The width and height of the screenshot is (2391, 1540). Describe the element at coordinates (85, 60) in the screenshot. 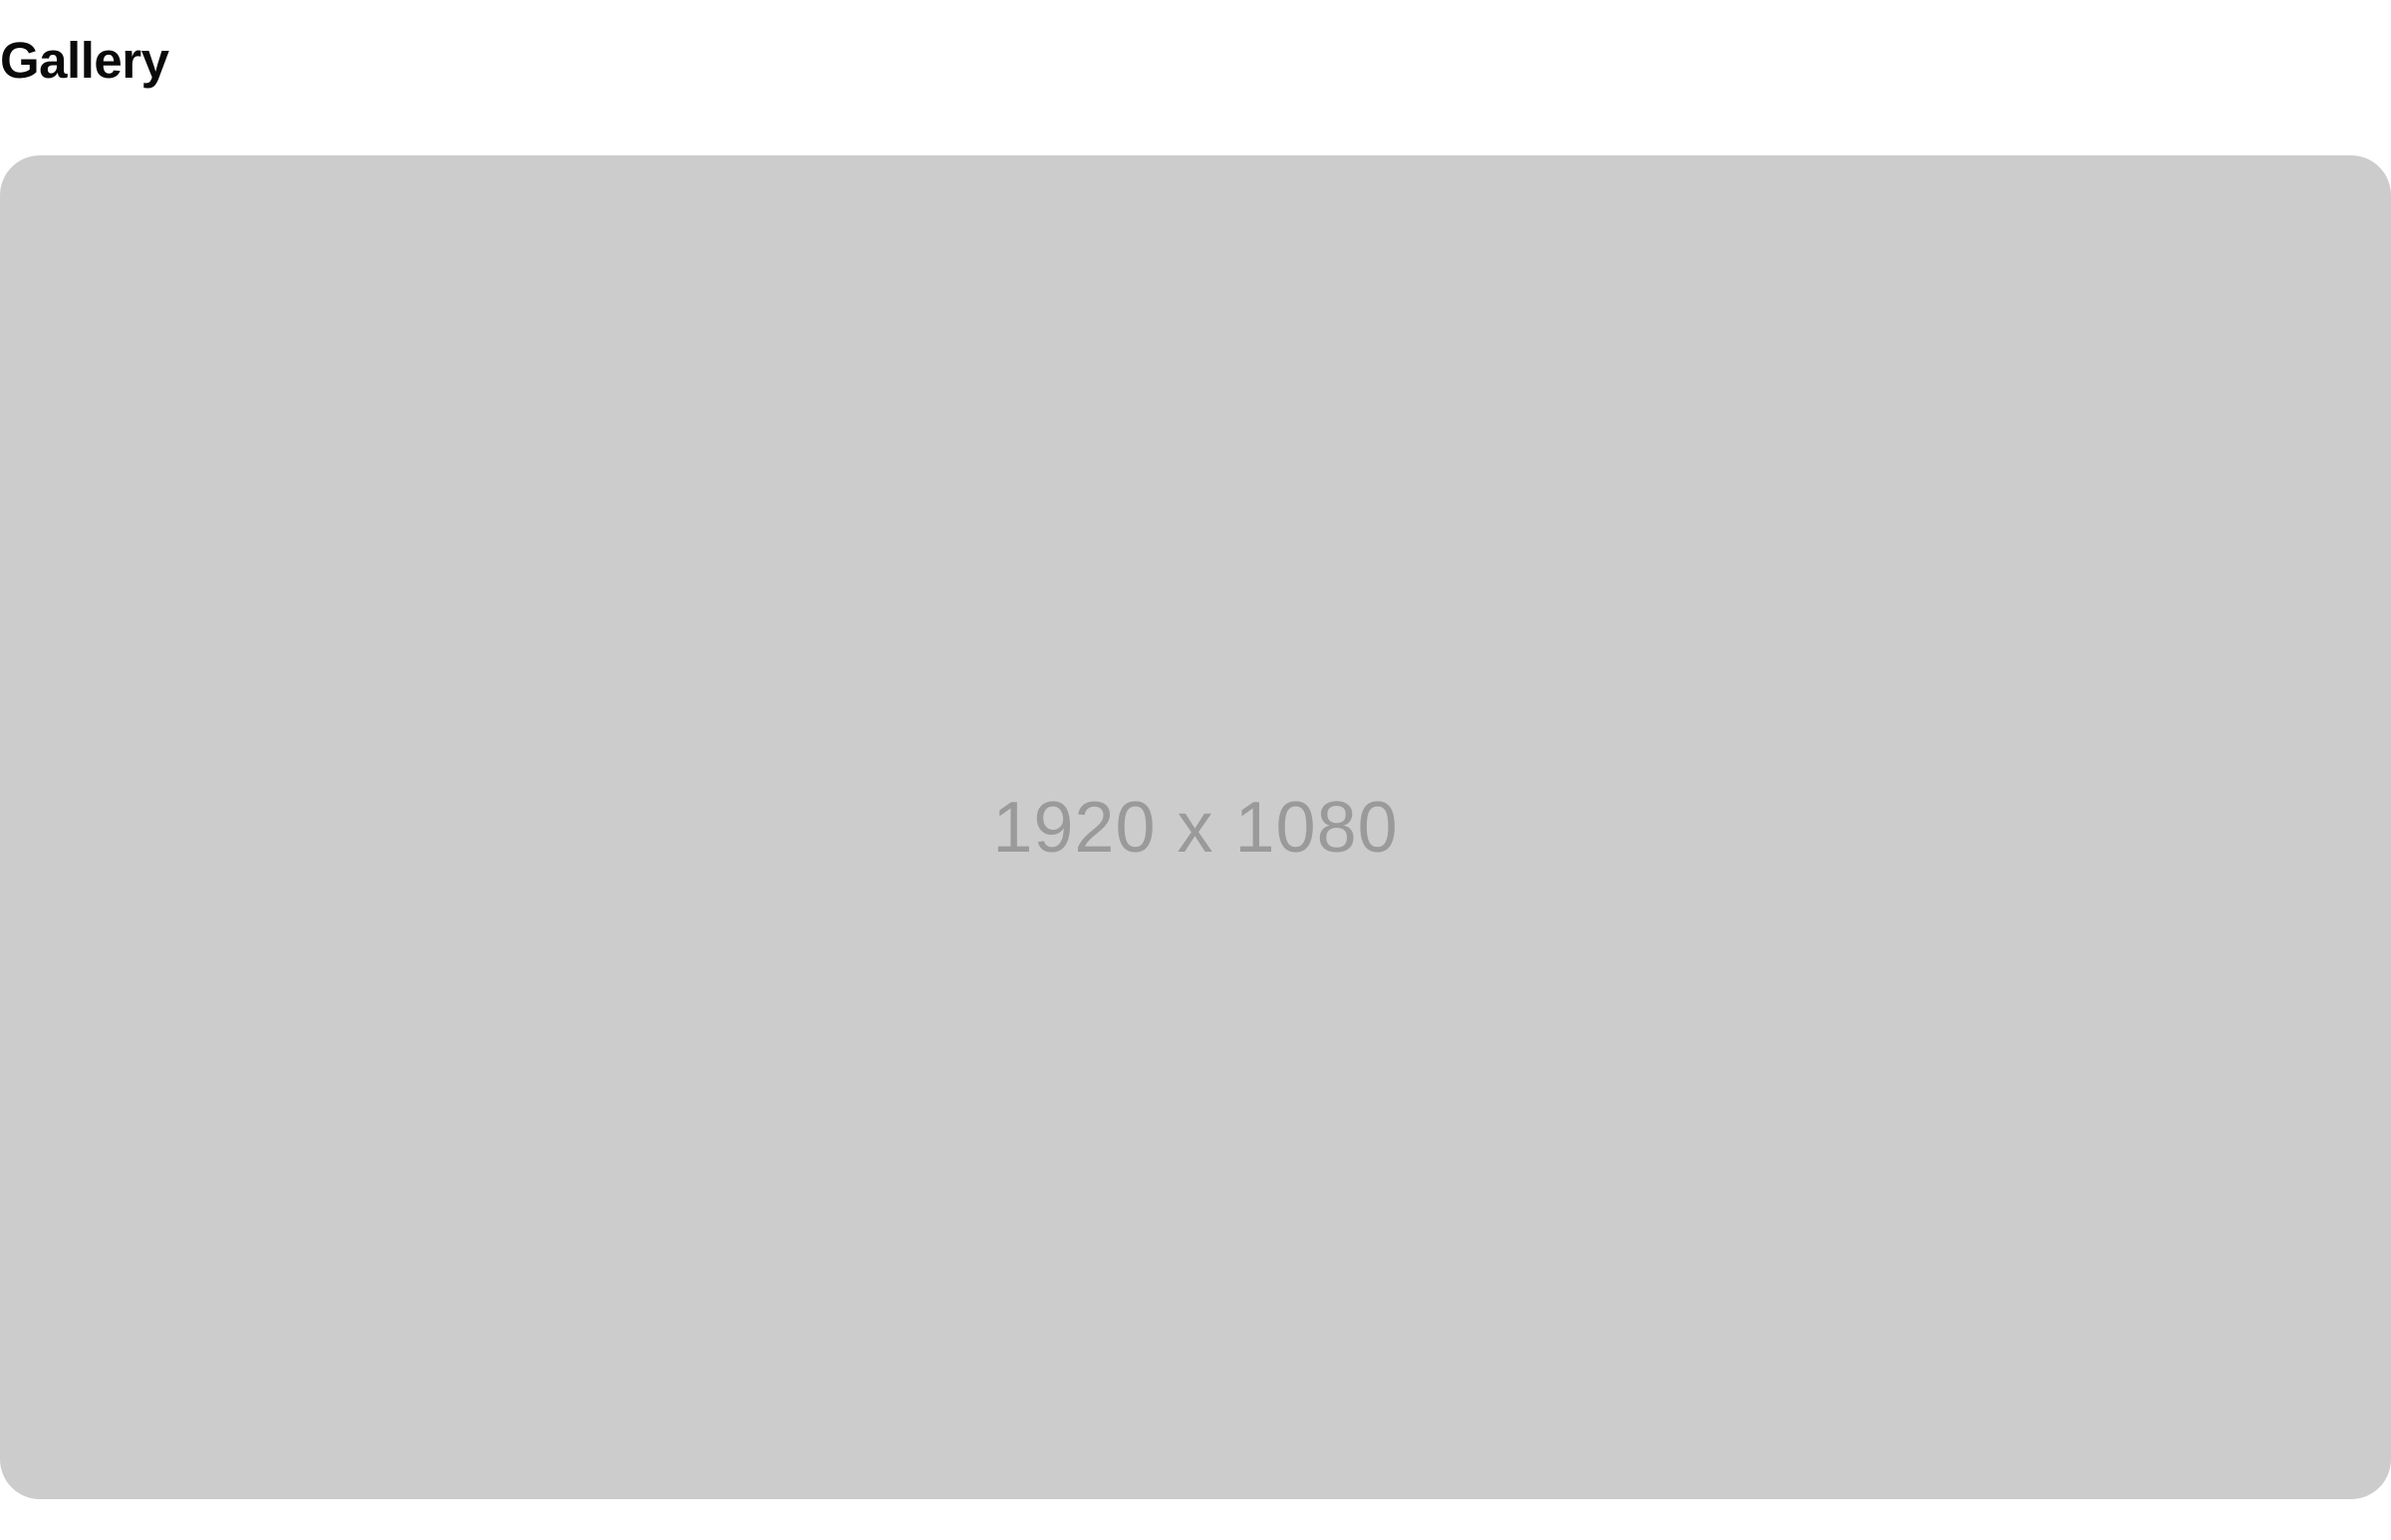

I see `page-title: Gallery` at that location.